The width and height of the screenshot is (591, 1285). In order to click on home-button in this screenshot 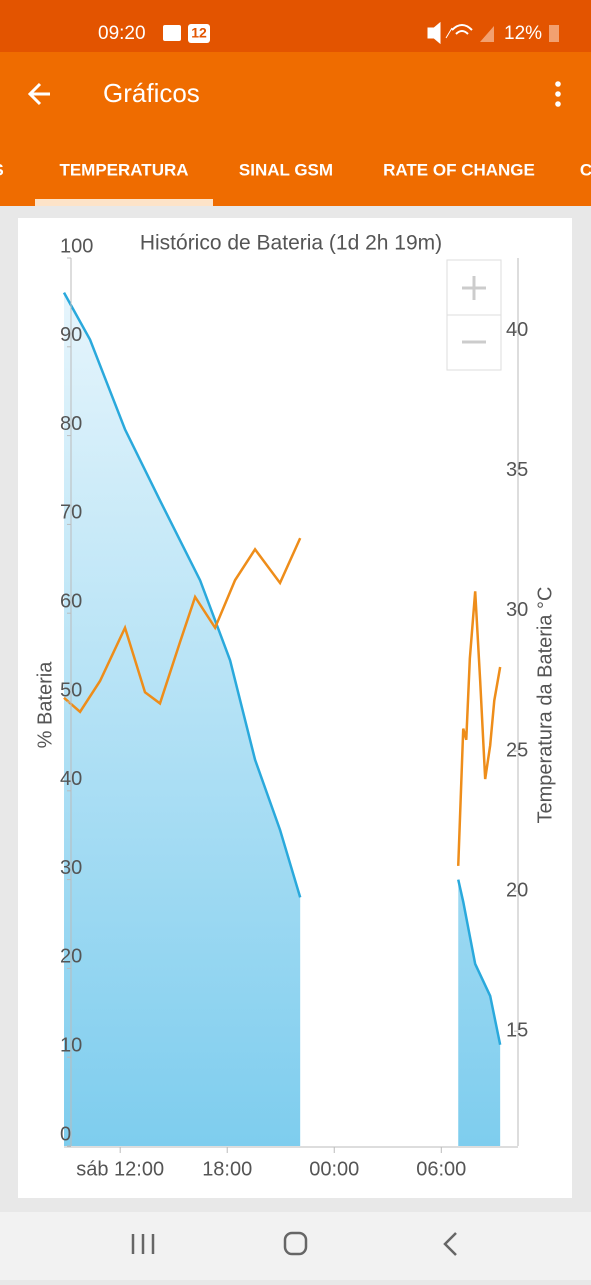, I will do `click(295, 1243)`.